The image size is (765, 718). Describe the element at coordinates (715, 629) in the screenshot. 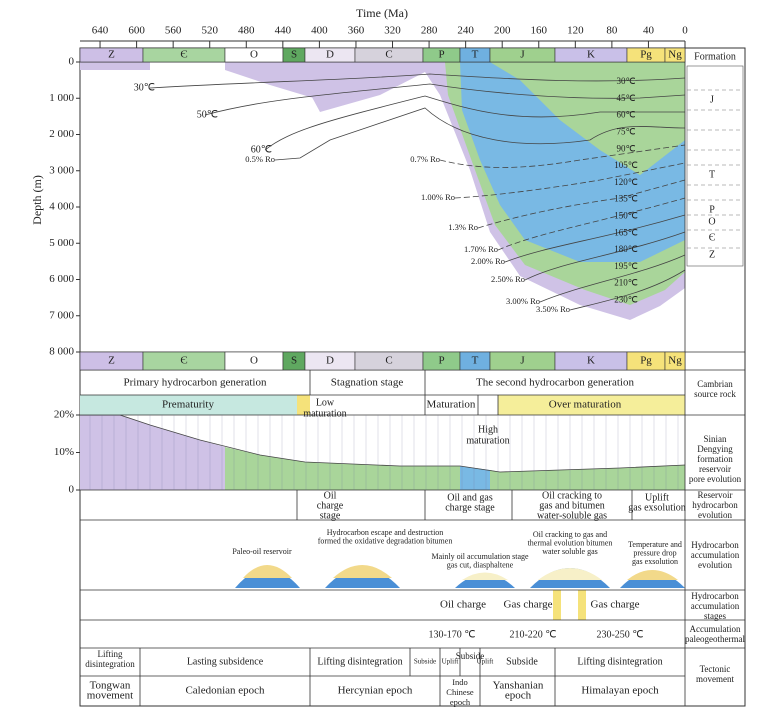

I see `label: Accumulation` at that location.